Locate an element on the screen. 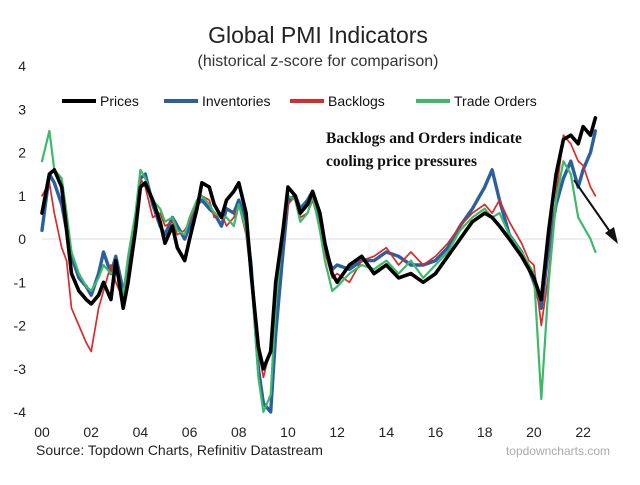 This screenshot has height=485, width=640. x-tick-label: 18 is located at coordinates (485, 432).